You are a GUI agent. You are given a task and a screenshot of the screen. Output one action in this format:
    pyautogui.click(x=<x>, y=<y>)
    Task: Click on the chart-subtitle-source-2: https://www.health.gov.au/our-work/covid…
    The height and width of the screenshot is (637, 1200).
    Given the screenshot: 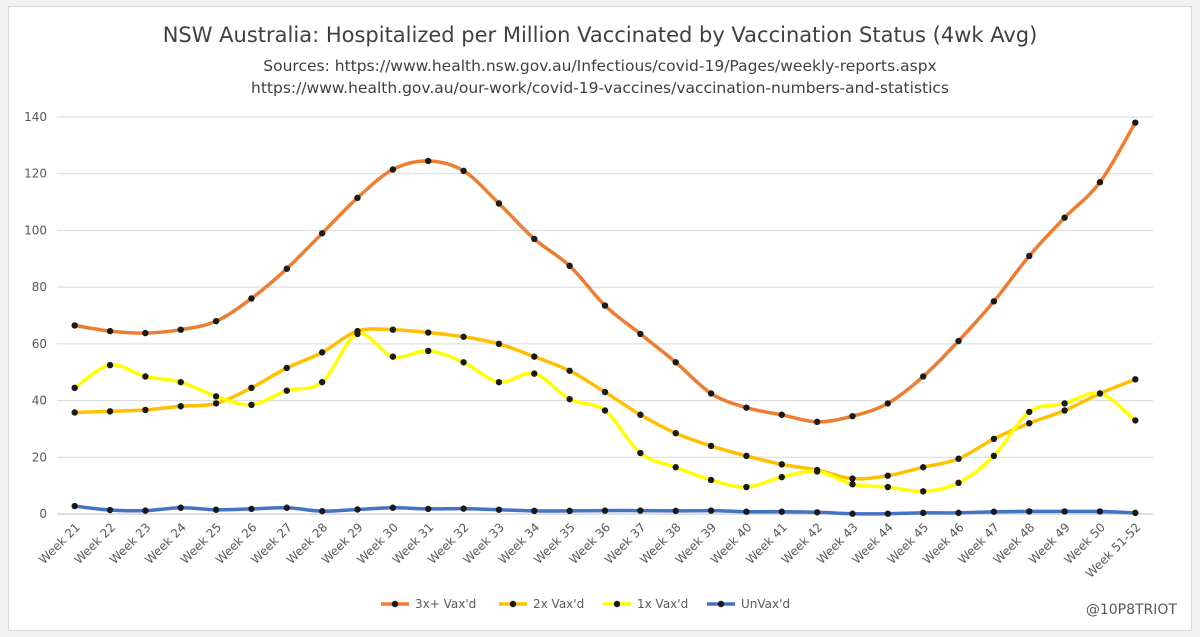 What is the action you would take?
    pyautogui.click(x=600, y=88)
    